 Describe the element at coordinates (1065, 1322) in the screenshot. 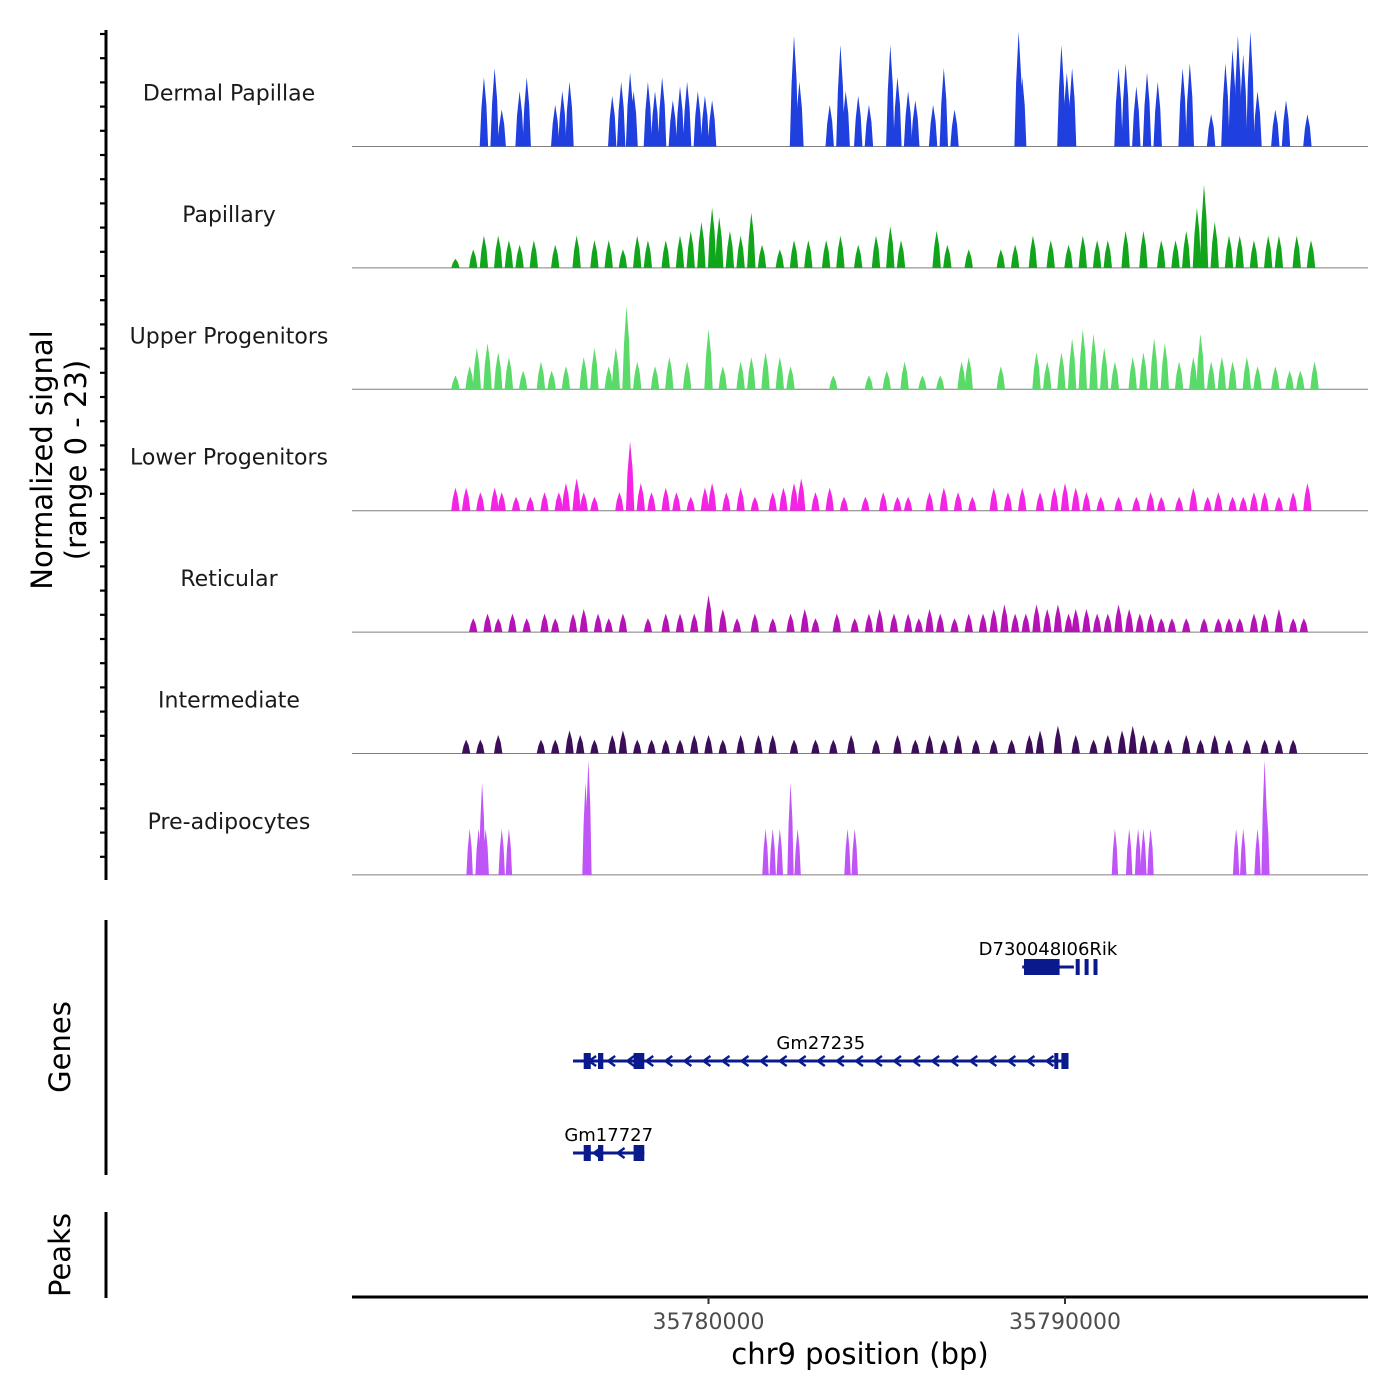

I see `x-tick-label: 35790000` at that location.